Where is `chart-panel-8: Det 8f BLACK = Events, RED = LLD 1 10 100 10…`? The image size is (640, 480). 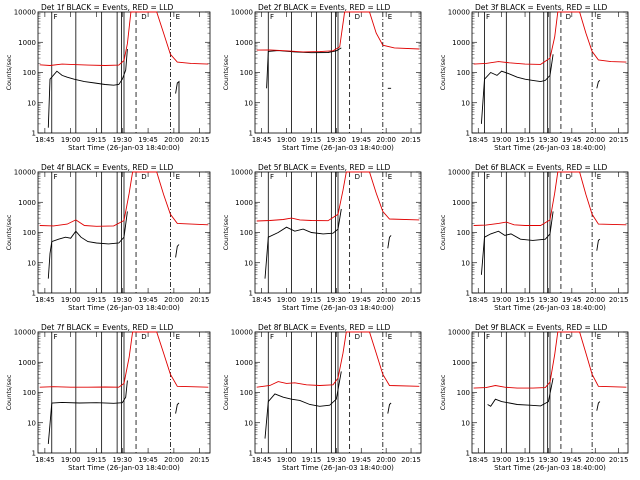
chart-panel-8: Det 8f BLACK = Events, RED = LLD 1 10 100 10… is located at coordinates (322, 397).